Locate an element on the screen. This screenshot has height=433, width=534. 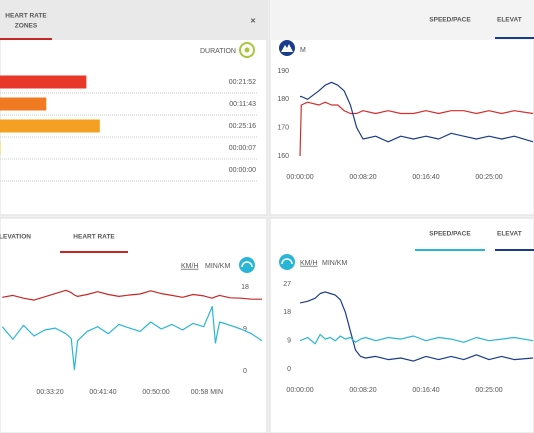
duration-icon is located at coordinates (247, 50).